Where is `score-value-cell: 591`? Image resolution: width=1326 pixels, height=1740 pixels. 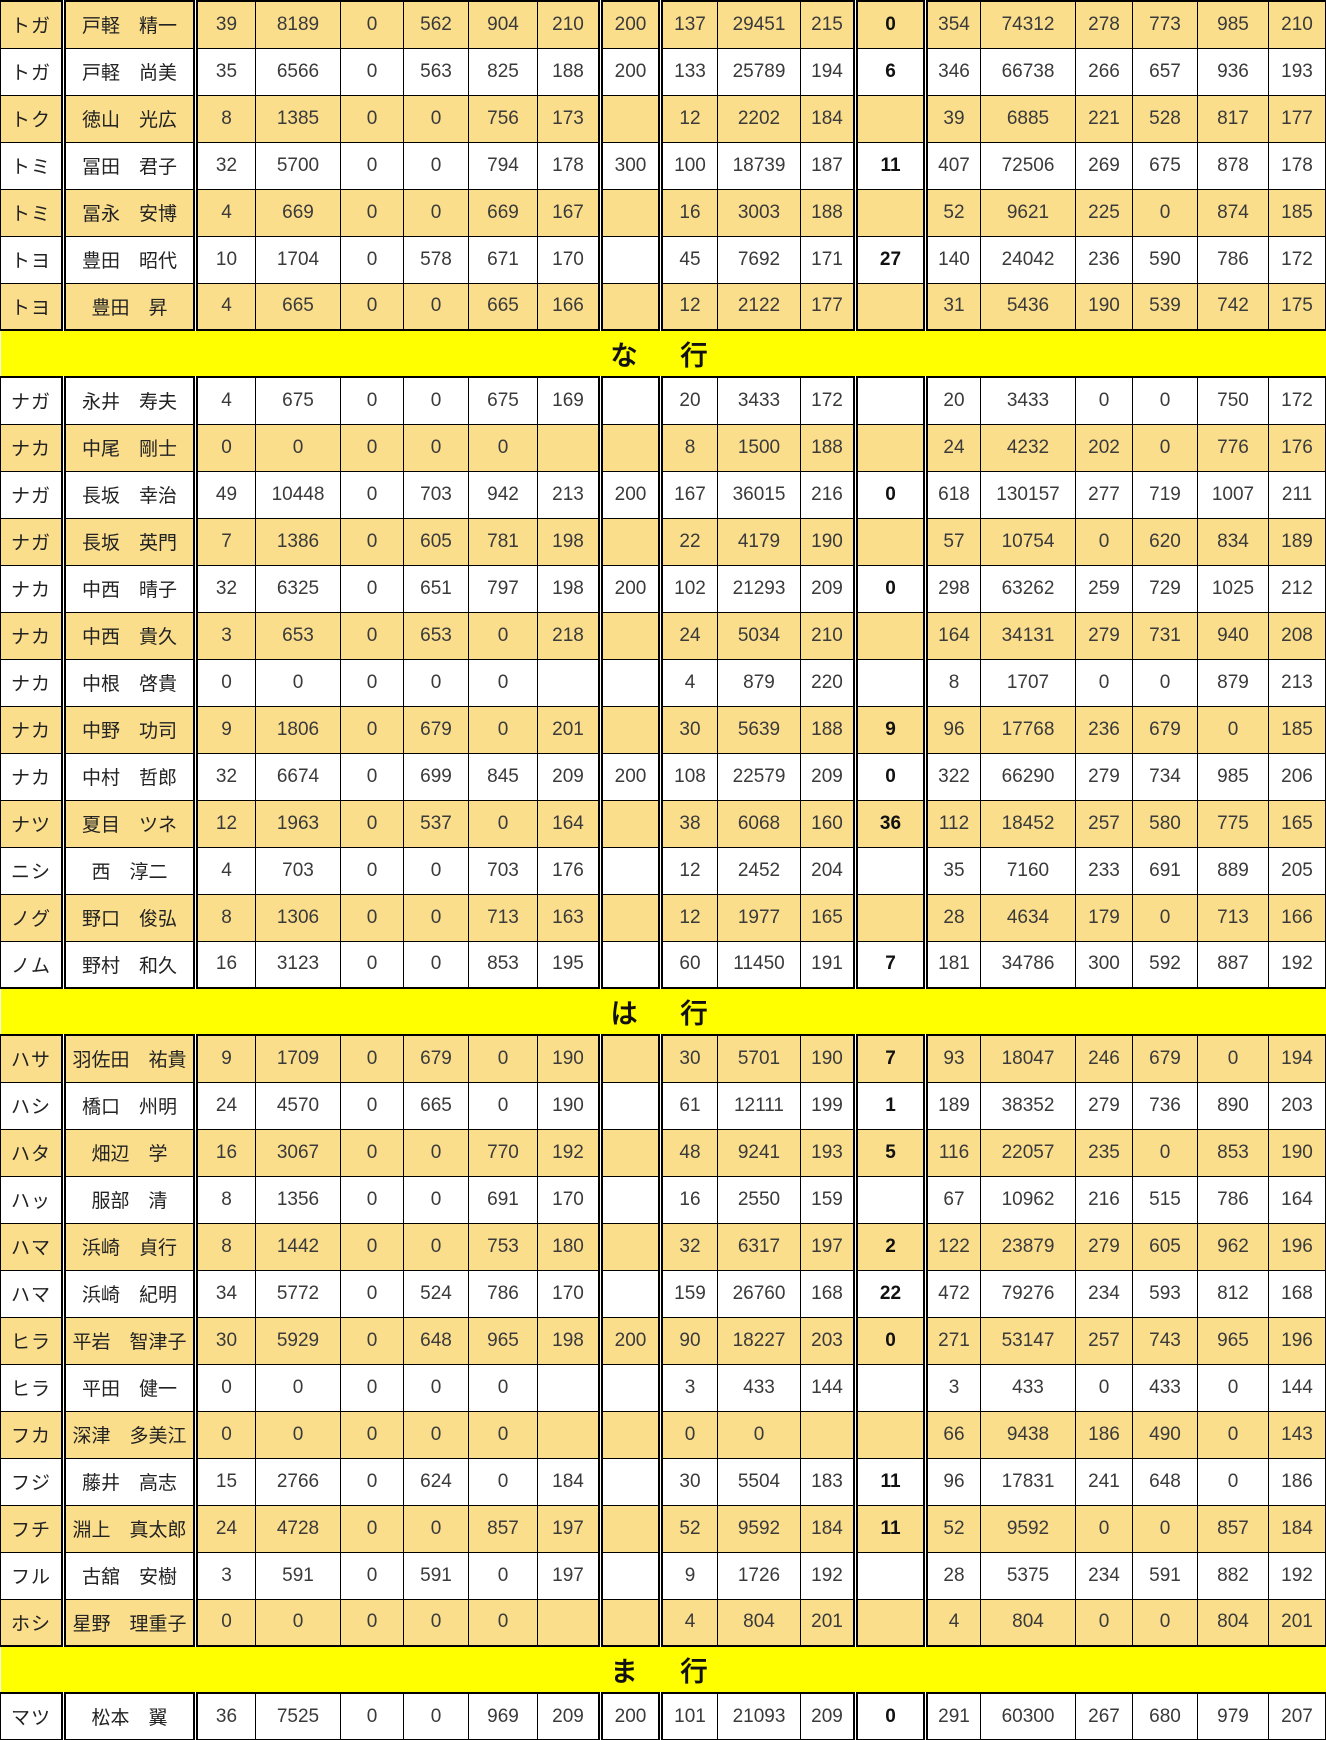 score-value-cell: 591 is located at coordinates (298, 1575).